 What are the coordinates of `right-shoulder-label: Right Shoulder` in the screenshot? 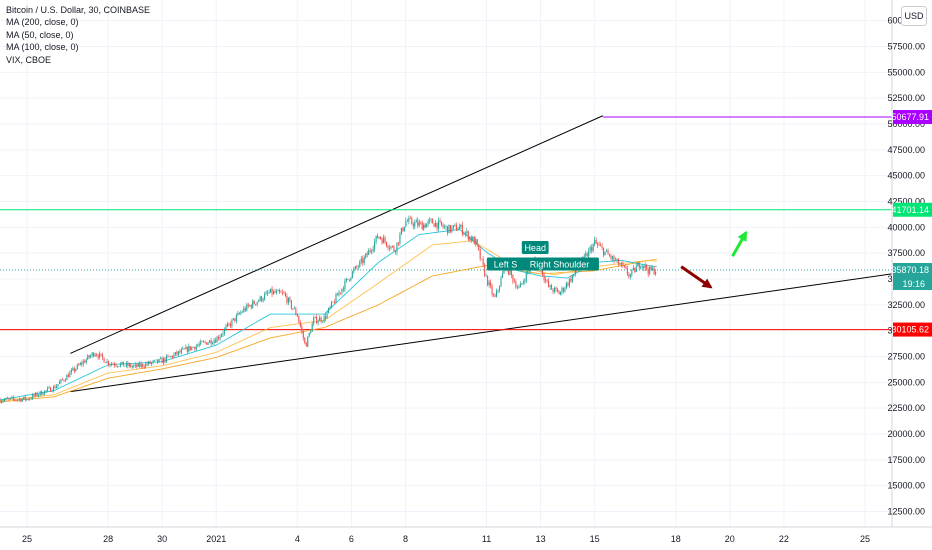 It's located at (559, 264).